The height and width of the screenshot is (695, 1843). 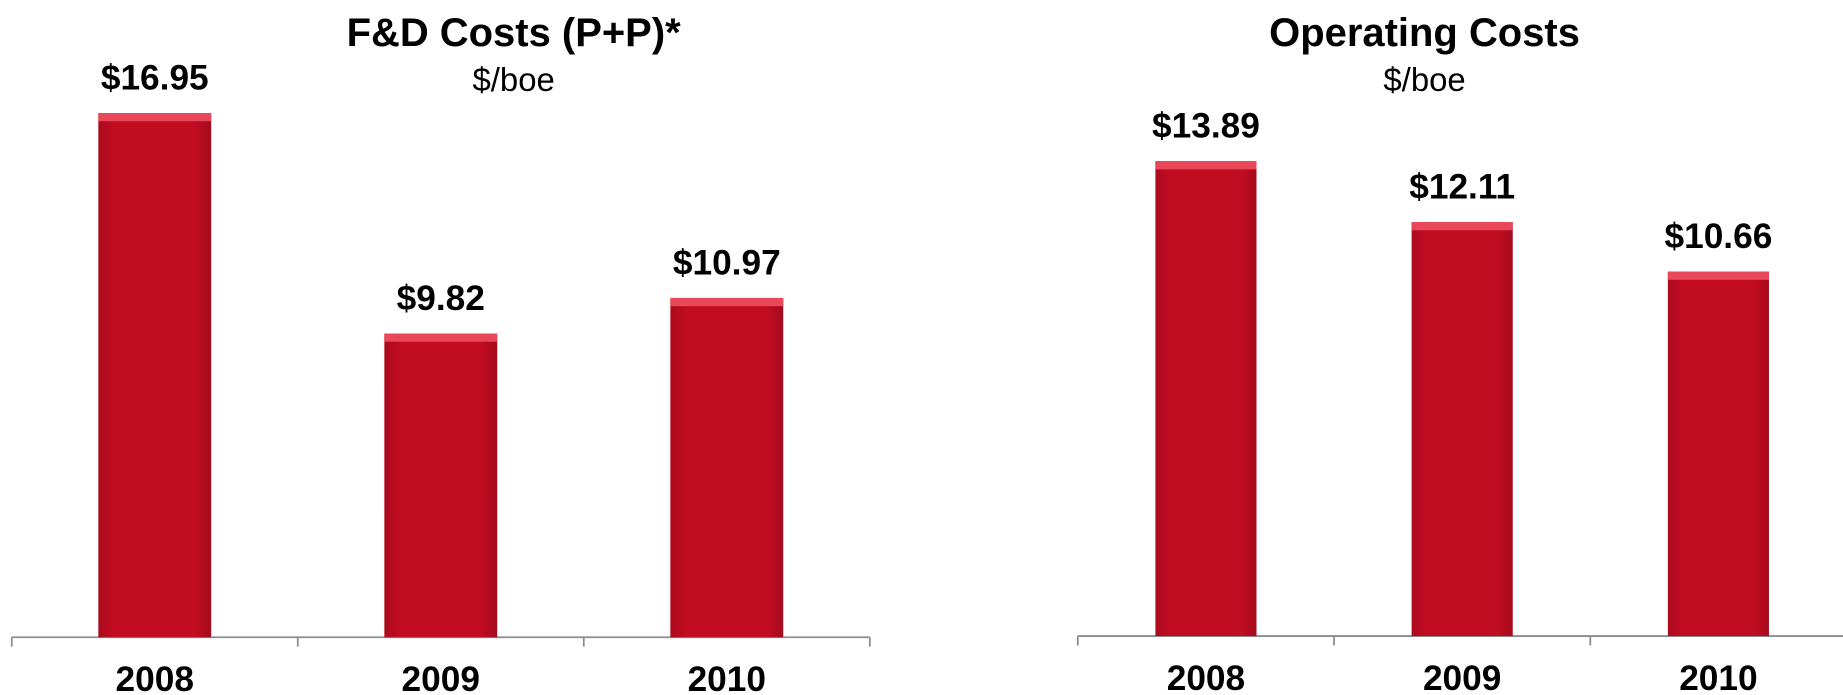 What do you see at coordinates (727, 262) in the screenshot?
I see `value-label: $10.97` at bounding box center [727, 262].